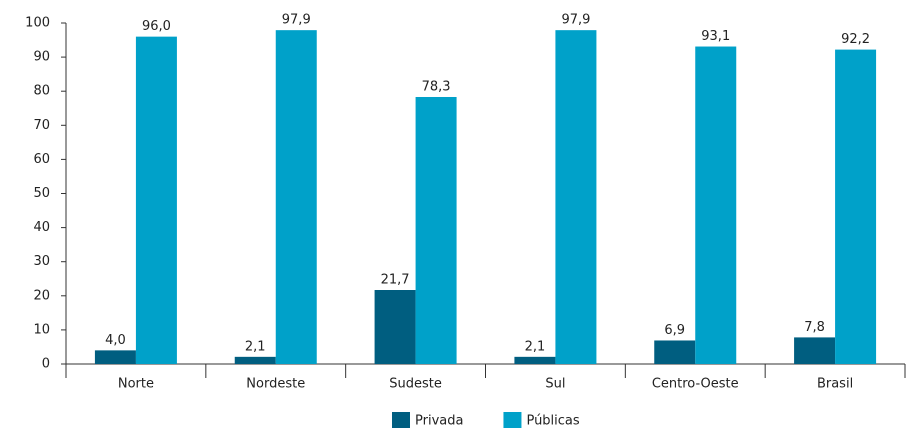  Describe the element at coordinates (37, 23) in the screenshot. I see `y-tick-label: 100` at that location.